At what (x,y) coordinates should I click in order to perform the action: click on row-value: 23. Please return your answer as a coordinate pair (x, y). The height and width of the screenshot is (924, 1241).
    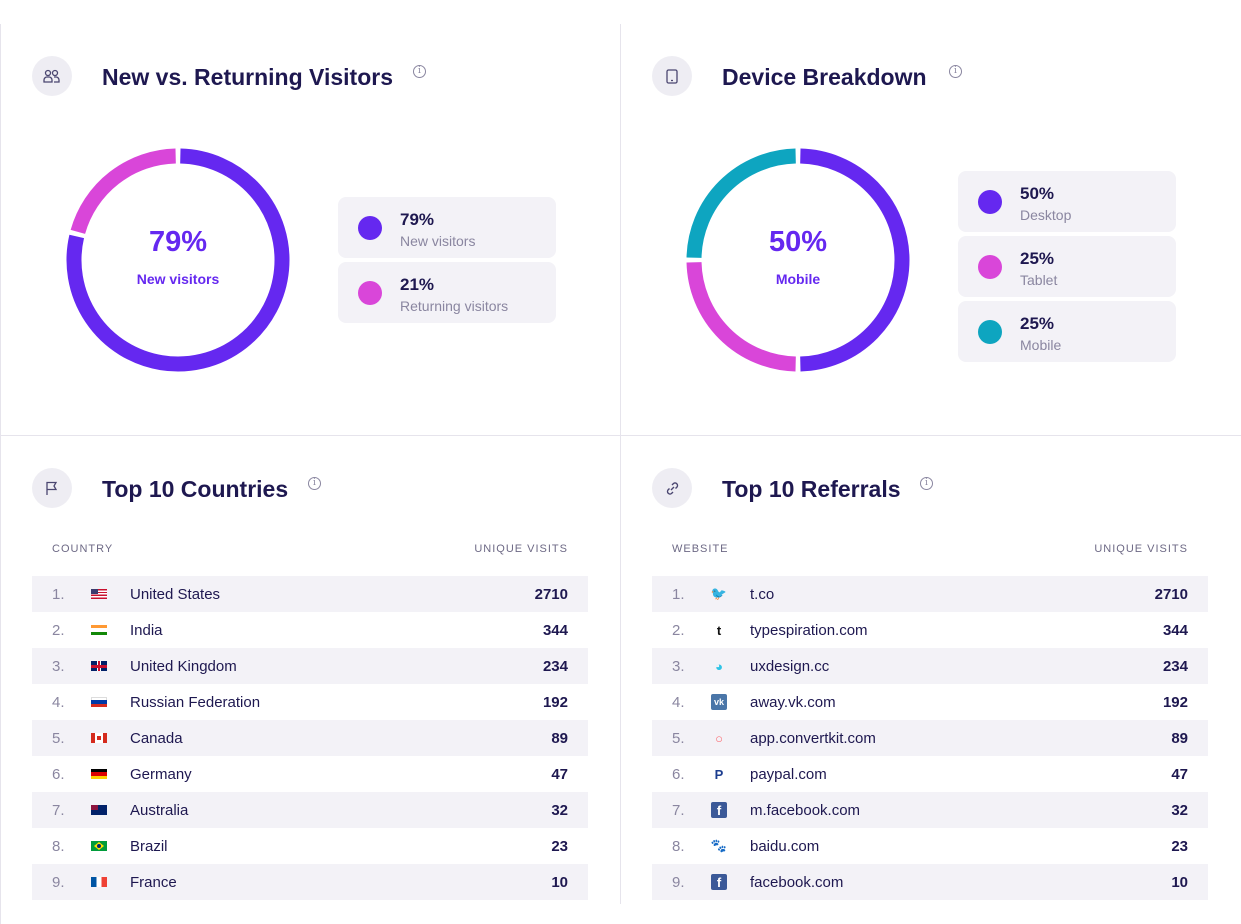
    Looking at the image, I should click on (559, 846).